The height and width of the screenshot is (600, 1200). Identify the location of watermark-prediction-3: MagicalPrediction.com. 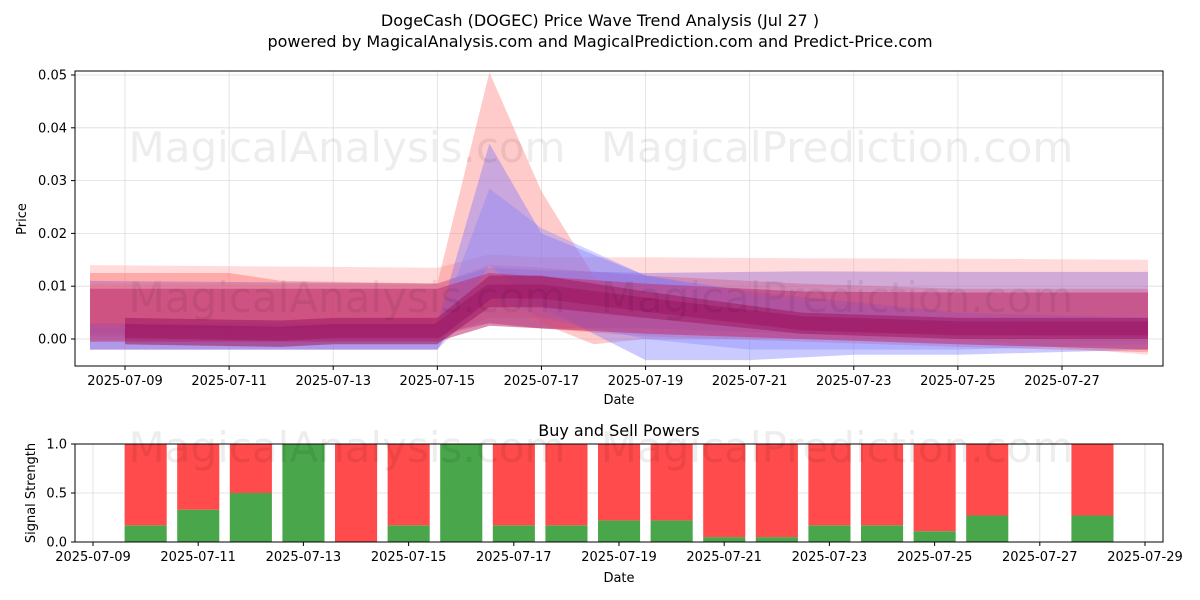
(837, 447).